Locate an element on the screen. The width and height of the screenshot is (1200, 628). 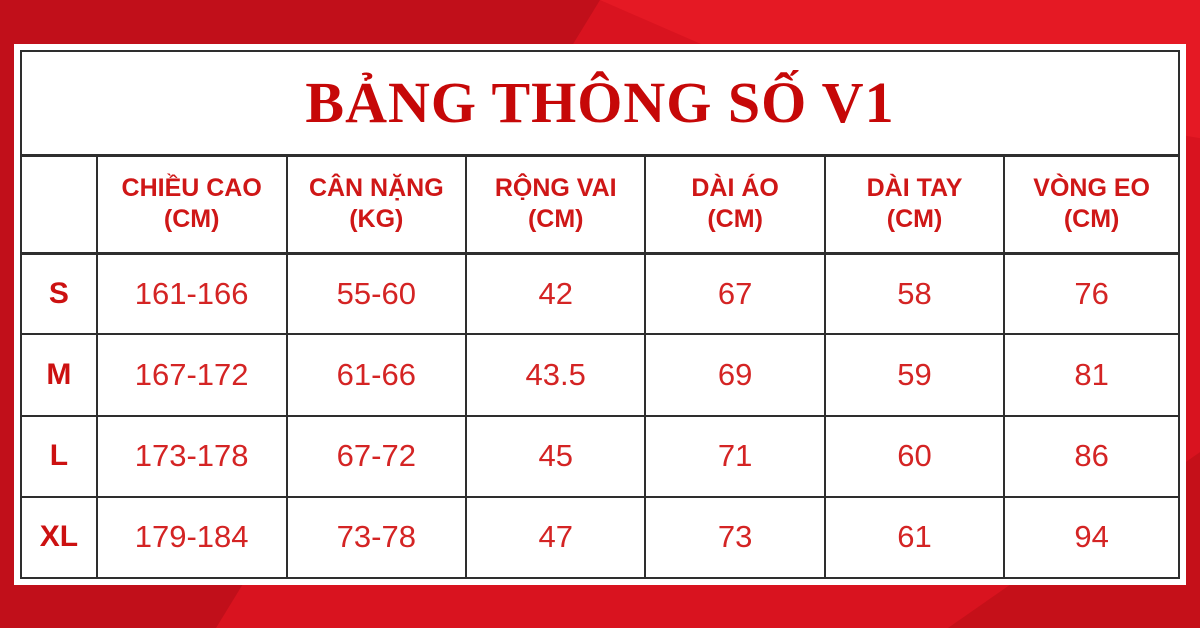
size-label: M is located at coordinates (59, 375).